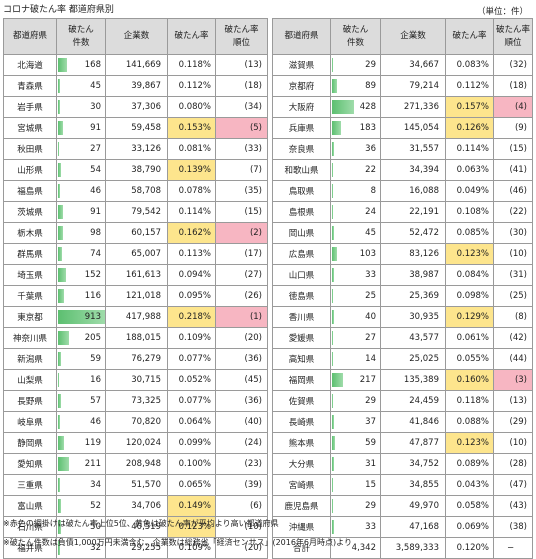  I want to click on count-value: 46, so click(95, 191).